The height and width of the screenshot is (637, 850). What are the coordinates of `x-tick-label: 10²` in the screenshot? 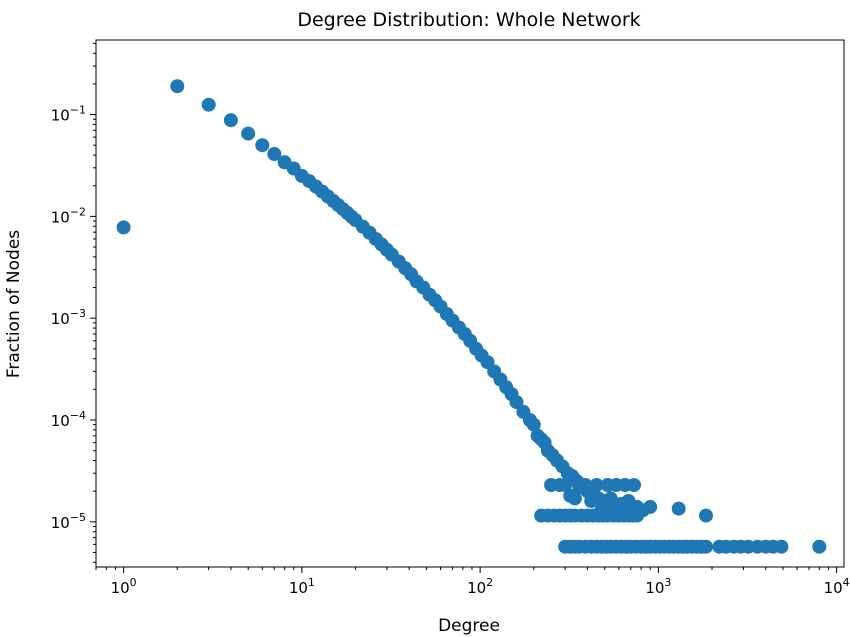 It's located at (480, 586).